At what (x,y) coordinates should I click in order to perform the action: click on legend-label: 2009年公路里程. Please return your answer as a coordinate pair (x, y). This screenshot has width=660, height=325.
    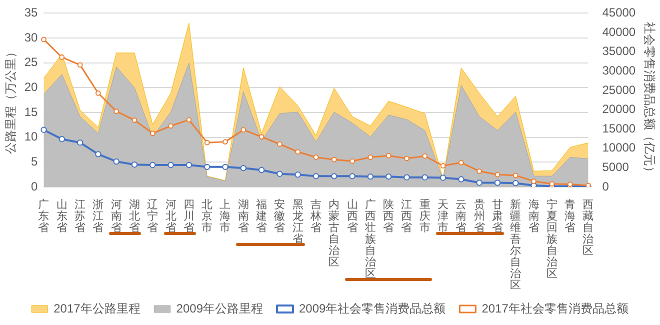
    Looking at the image, I should click on (220, 308).